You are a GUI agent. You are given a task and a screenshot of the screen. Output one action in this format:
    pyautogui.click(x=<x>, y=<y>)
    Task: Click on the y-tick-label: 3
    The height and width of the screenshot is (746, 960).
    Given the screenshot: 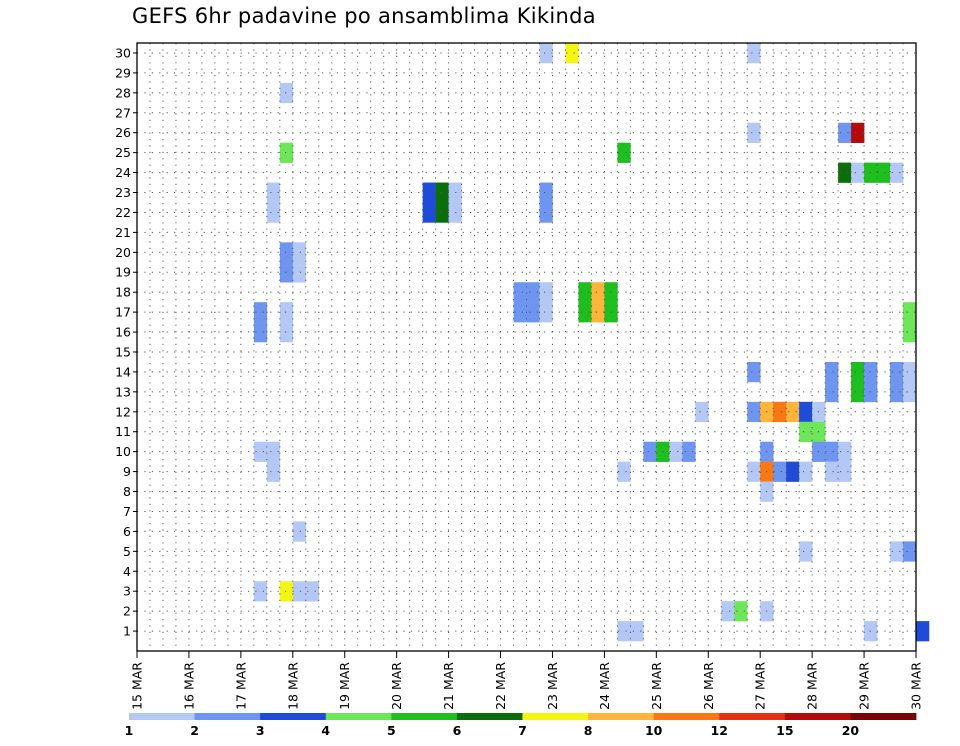 What is the action you would take?
    pyautogui.click(x=127, y=591)
    